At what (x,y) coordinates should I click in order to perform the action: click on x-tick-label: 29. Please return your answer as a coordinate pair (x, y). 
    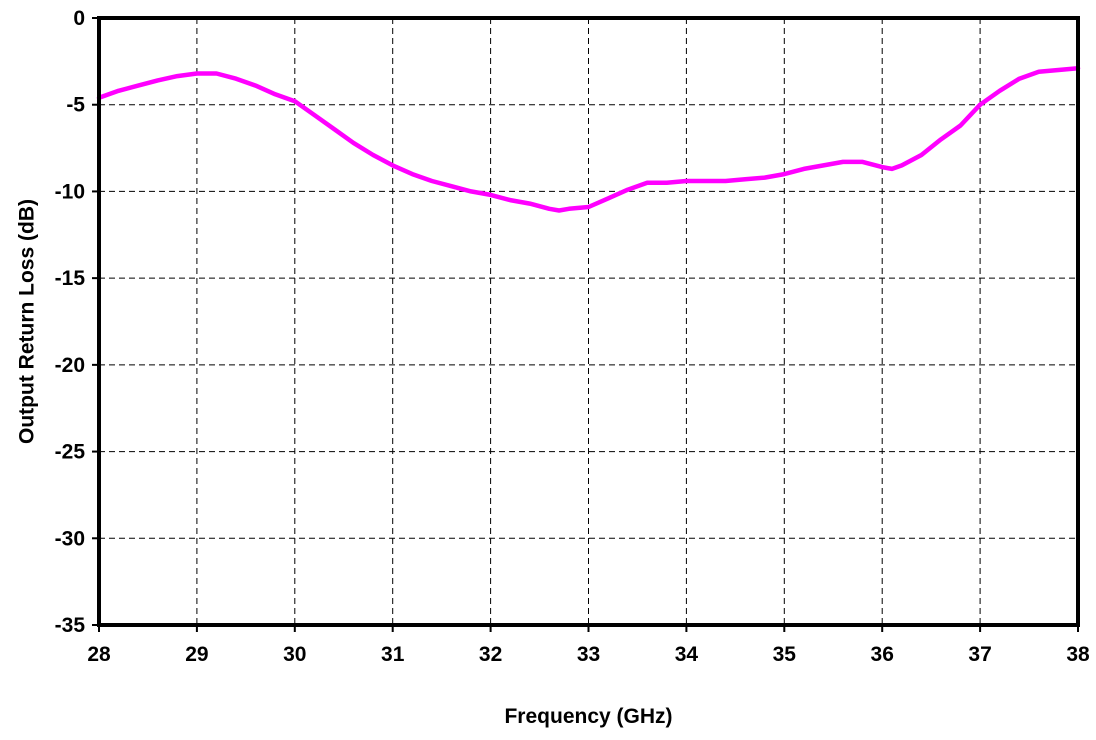
    Looking at the image, I should click on (196, 654).